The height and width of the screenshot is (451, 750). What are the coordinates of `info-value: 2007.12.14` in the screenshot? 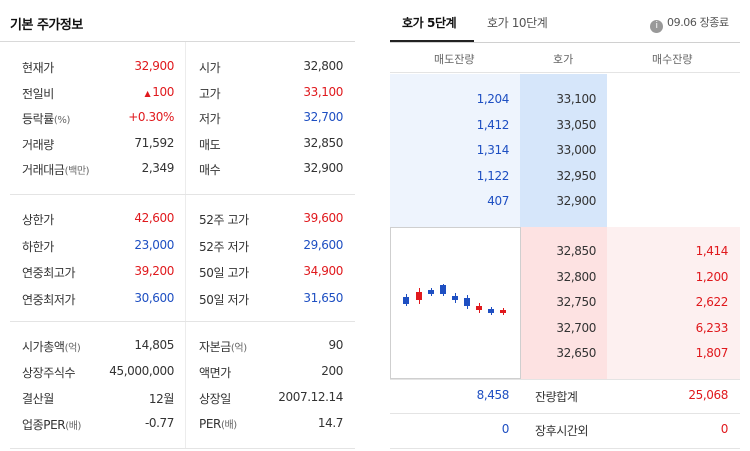 It's located at (310, 397).